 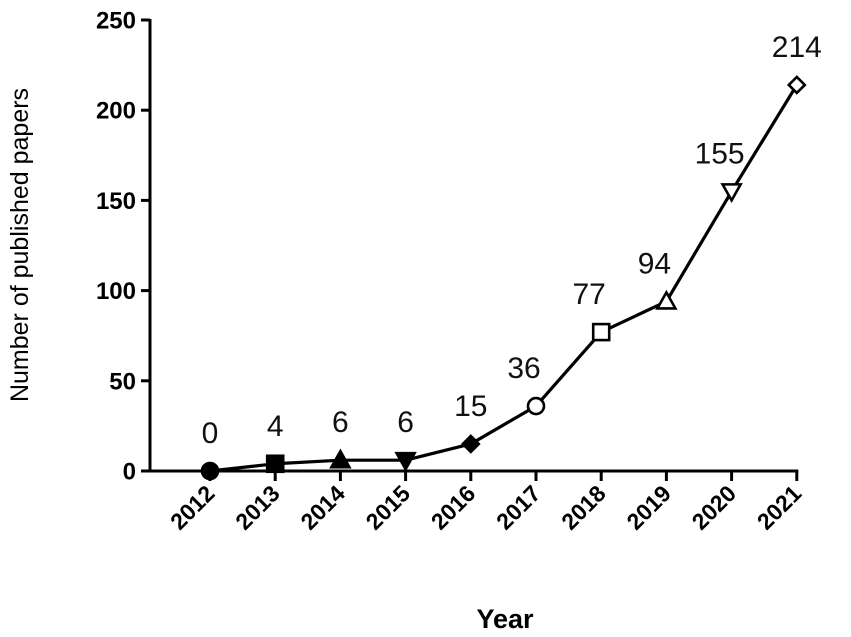 What do you see at coordinates (648, 507) in the screenshot?
I see `x-tick-label: 2019` at bounding box center [648, 507].